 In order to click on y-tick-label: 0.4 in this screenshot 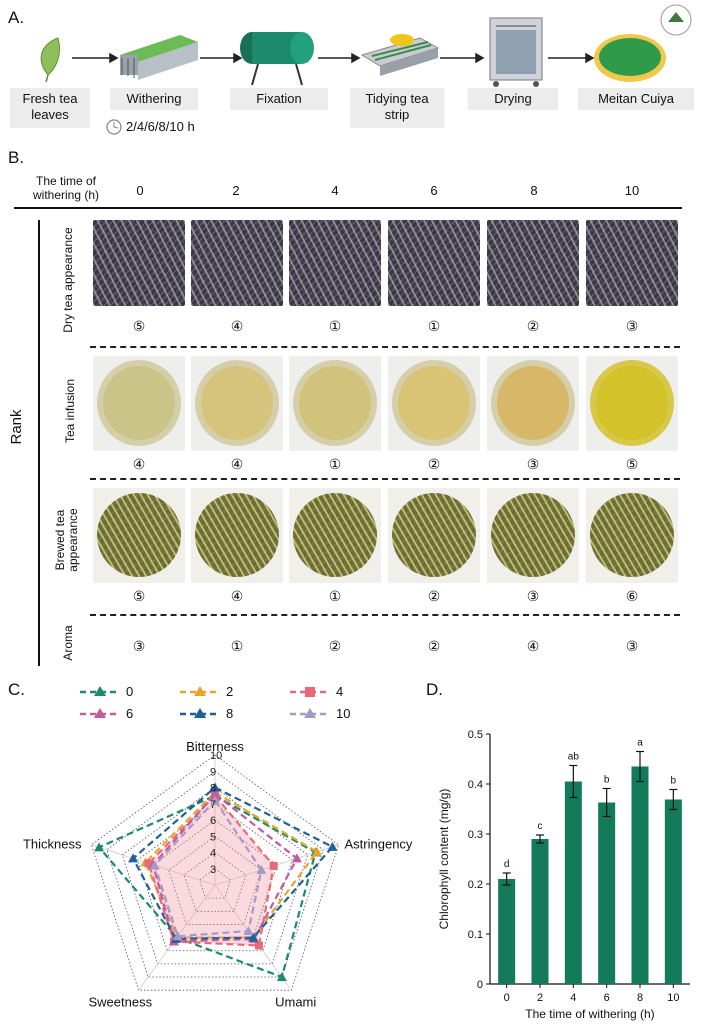, I will do `click(475, 785)`.